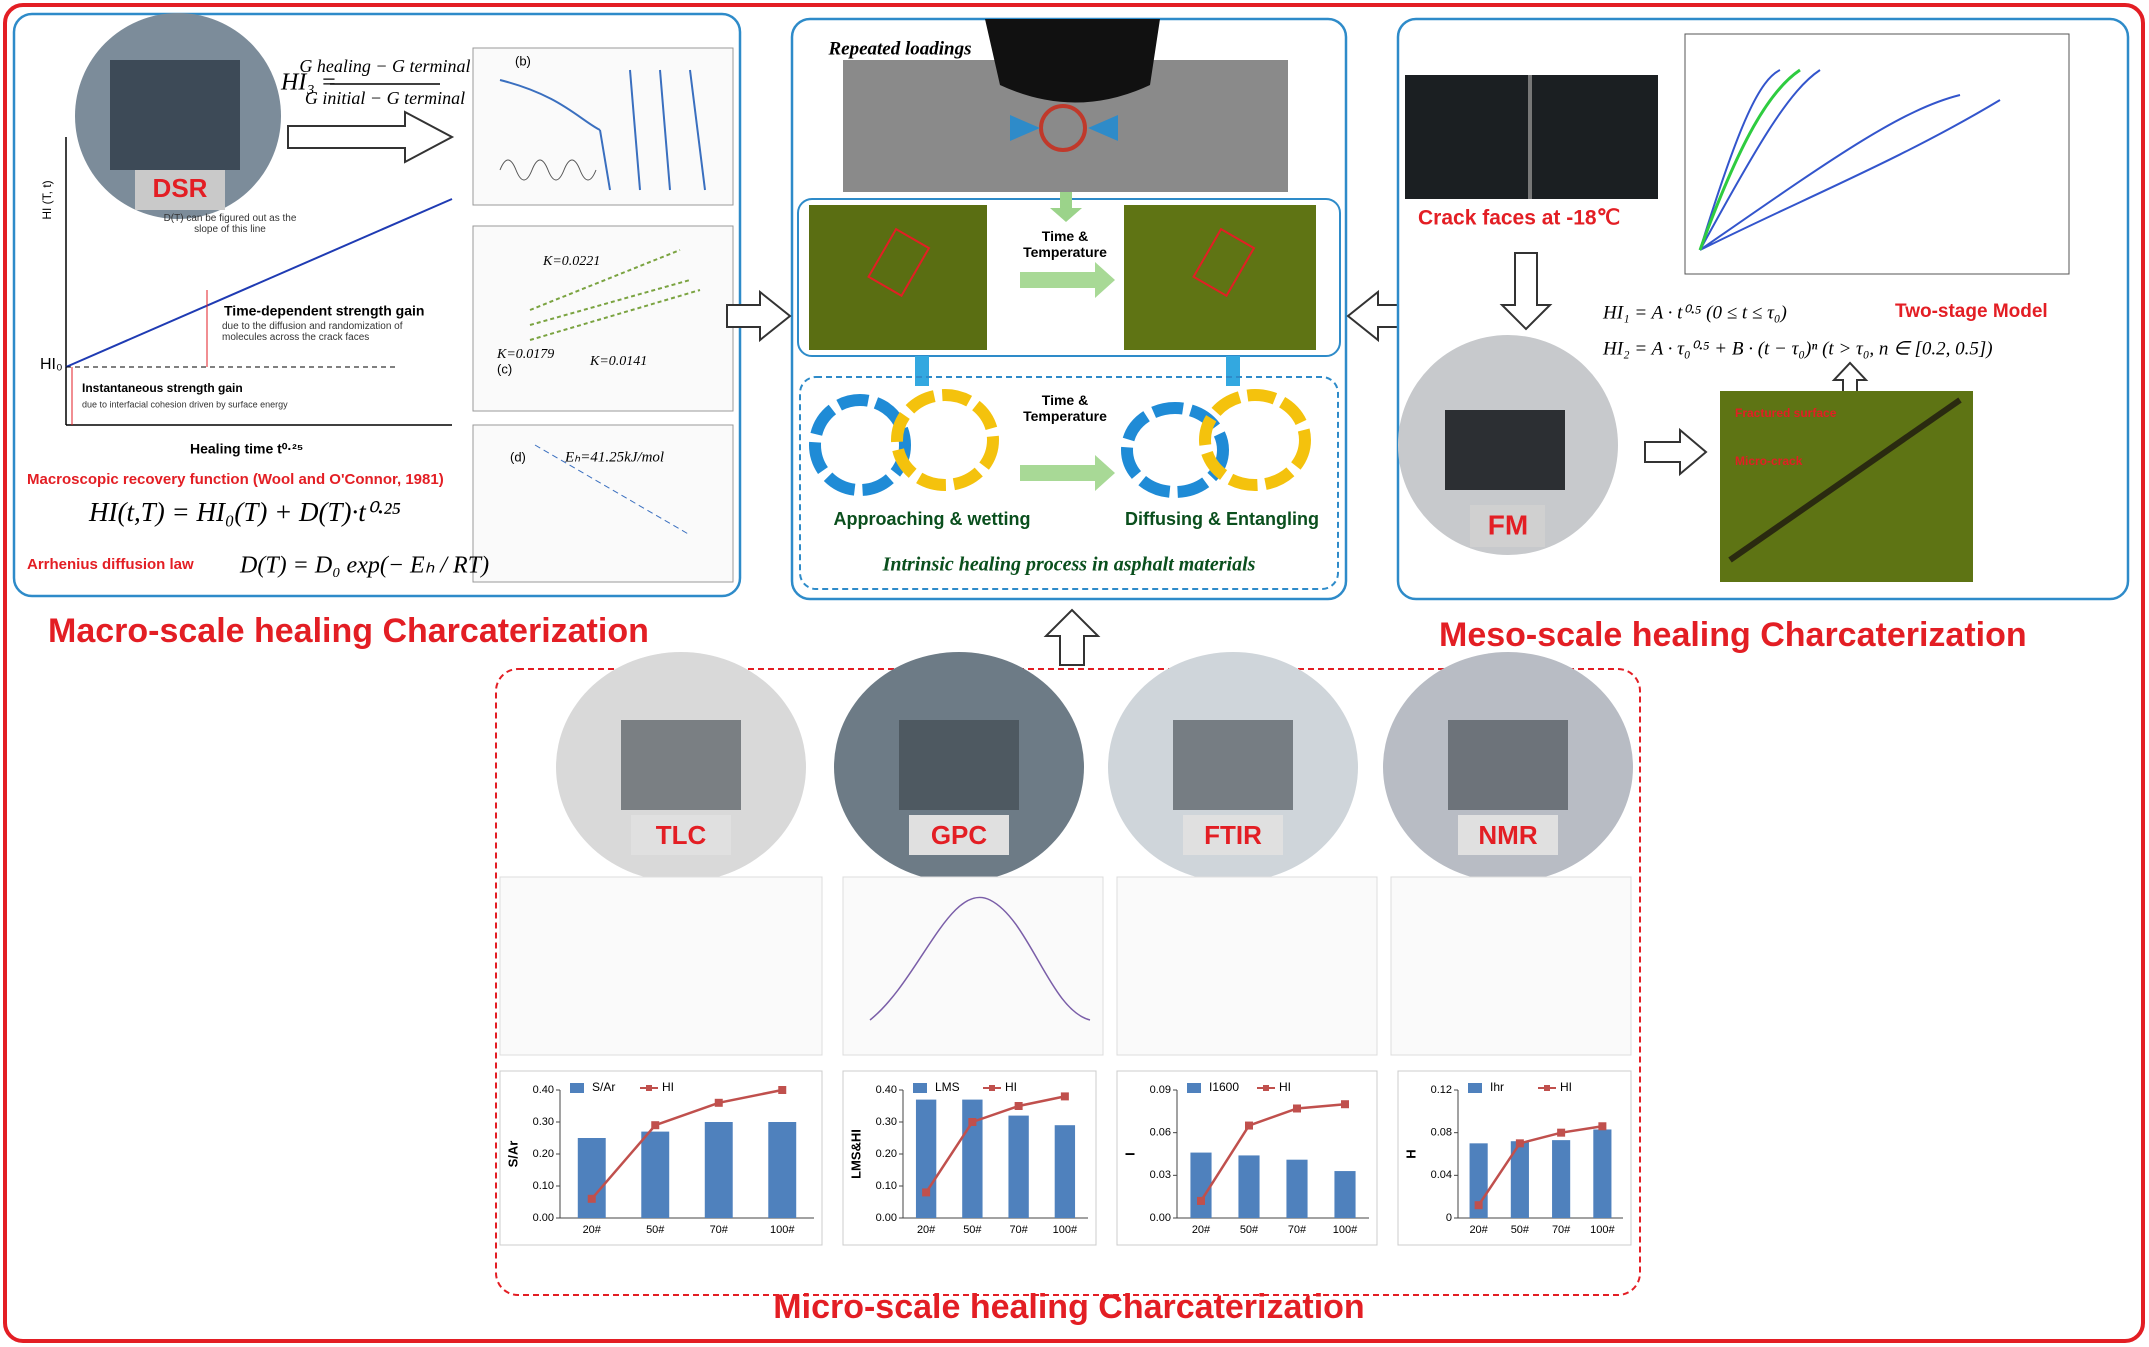 This screenshot has width=2149, height=1347. I want to click on instrument-label: FTIR, so click(1233, 835).